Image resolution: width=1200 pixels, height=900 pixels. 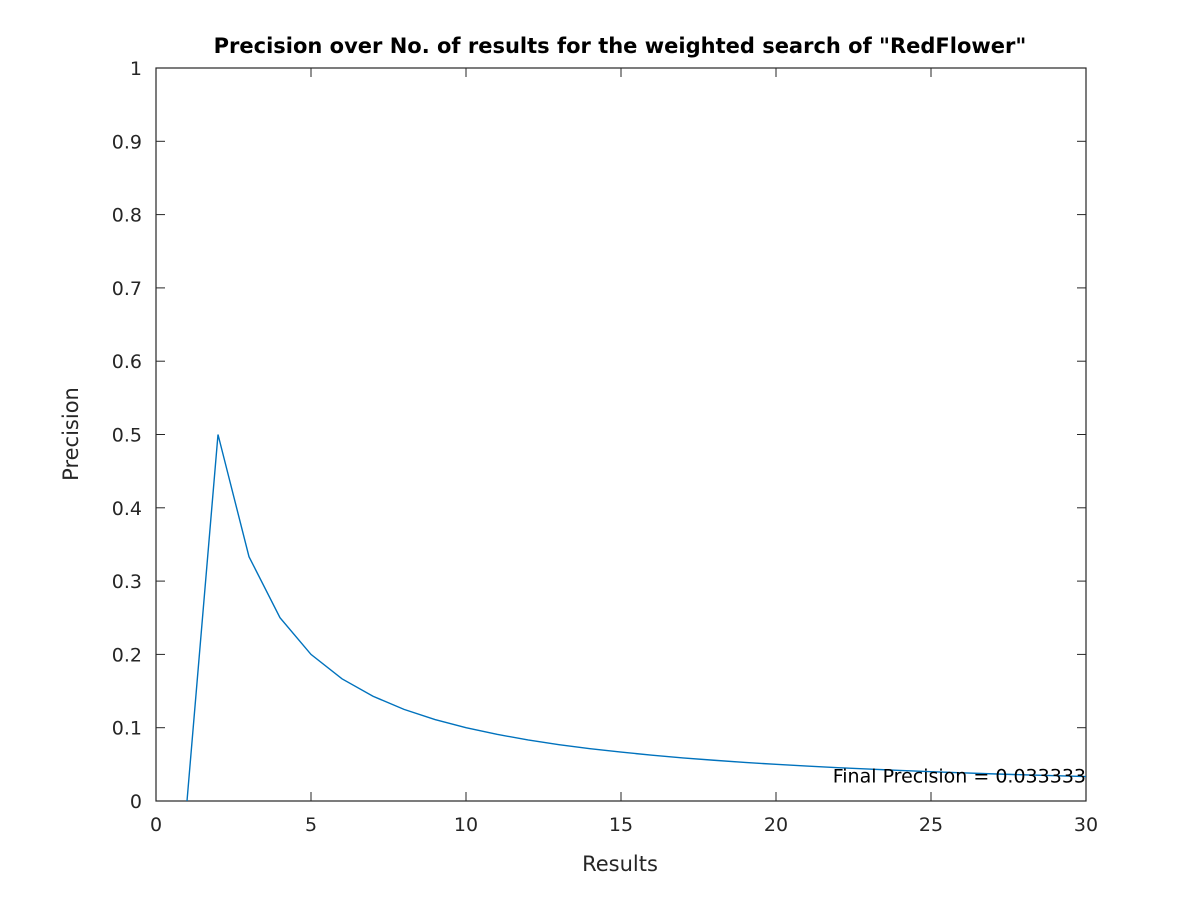 What do you see at coordinates (127, 655) in the screenshot?
I see `y-tick-label: 0.2` at bounding box center [127, 655].